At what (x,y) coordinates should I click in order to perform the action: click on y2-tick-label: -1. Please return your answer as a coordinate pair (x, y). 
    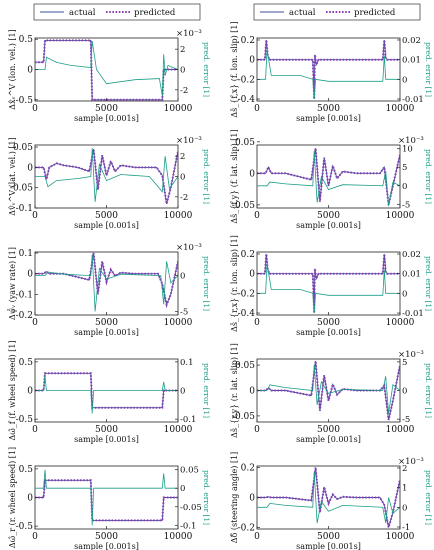
    Looking at the image, I should click on (406, 528).